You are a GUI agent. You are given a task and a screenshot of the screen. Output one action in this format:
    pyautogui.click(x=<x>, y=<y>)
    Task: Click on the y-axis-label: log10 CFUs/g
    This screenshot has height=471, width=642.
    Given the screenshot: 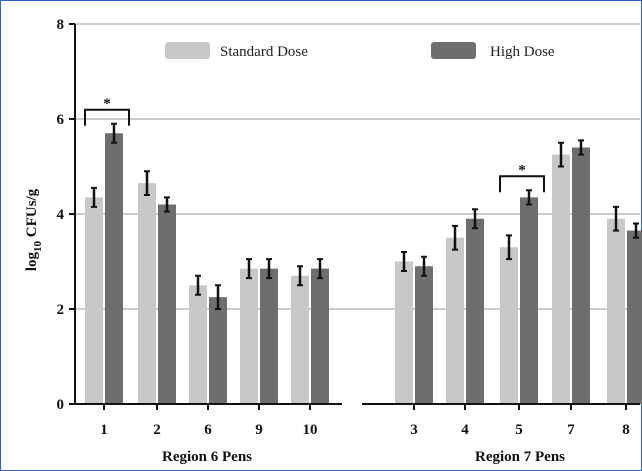 What is the action you would take?
    pyautogui.click(x=34, y=229)
    